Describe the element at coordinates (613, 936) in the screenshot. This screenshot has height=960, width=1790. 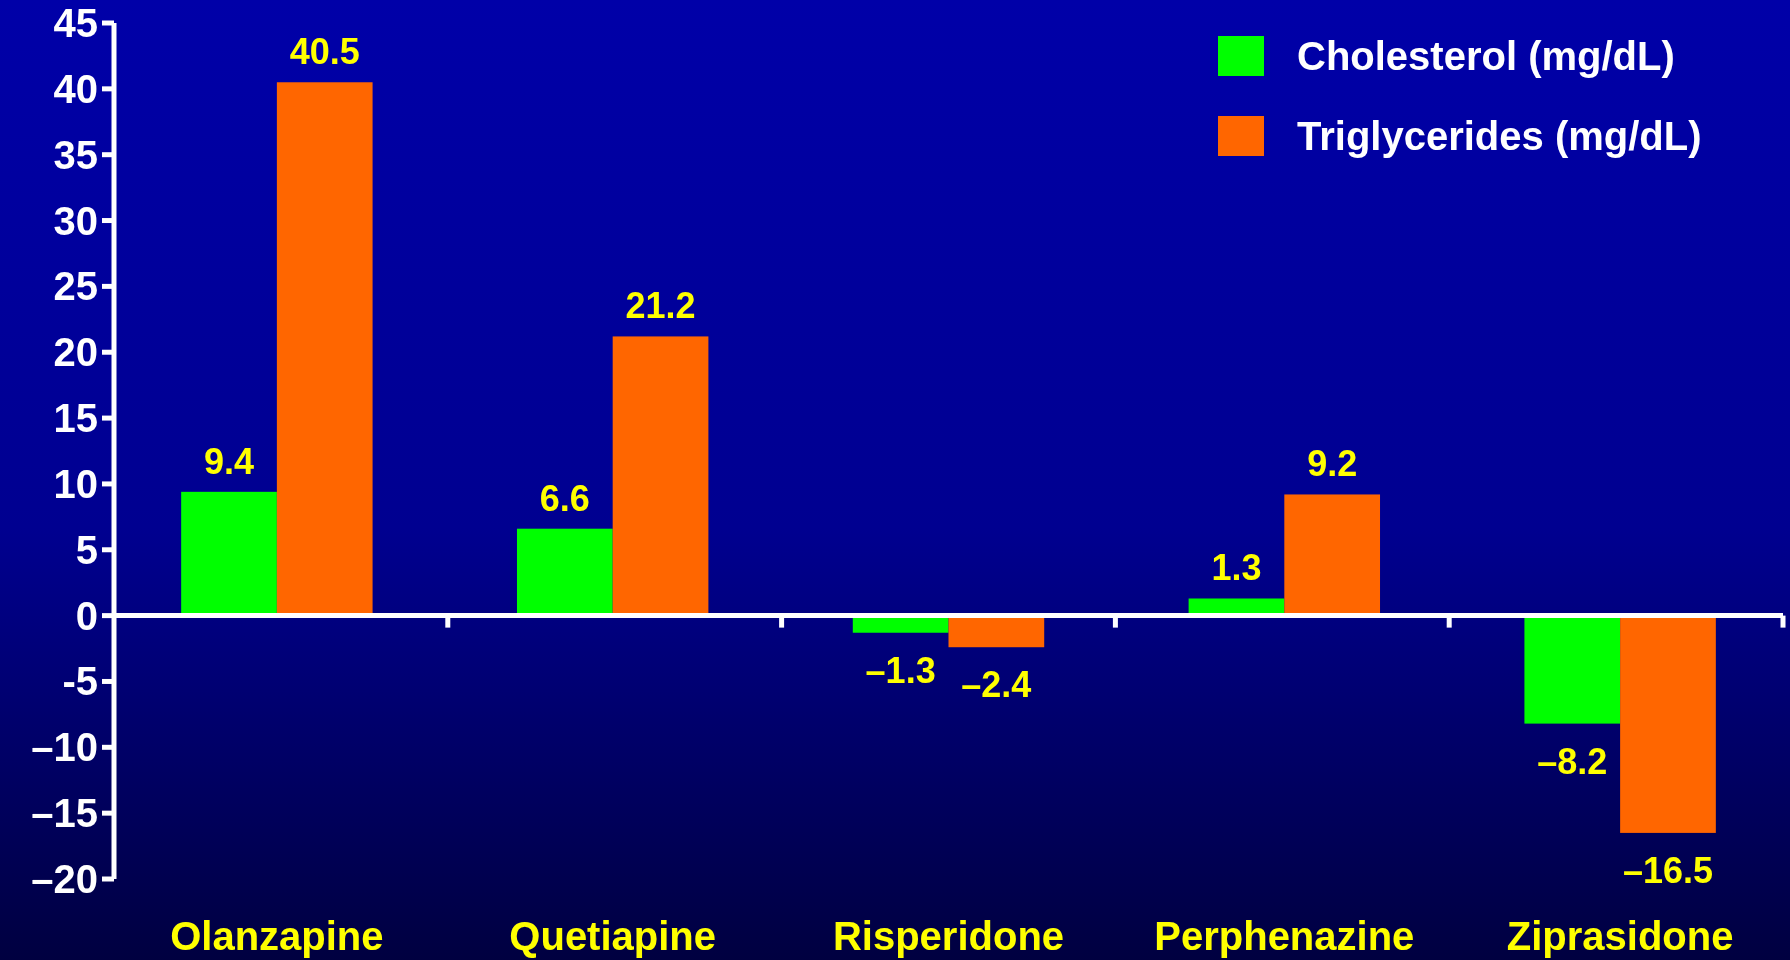
I see `x-tick-label: Quetiapine` at that location.